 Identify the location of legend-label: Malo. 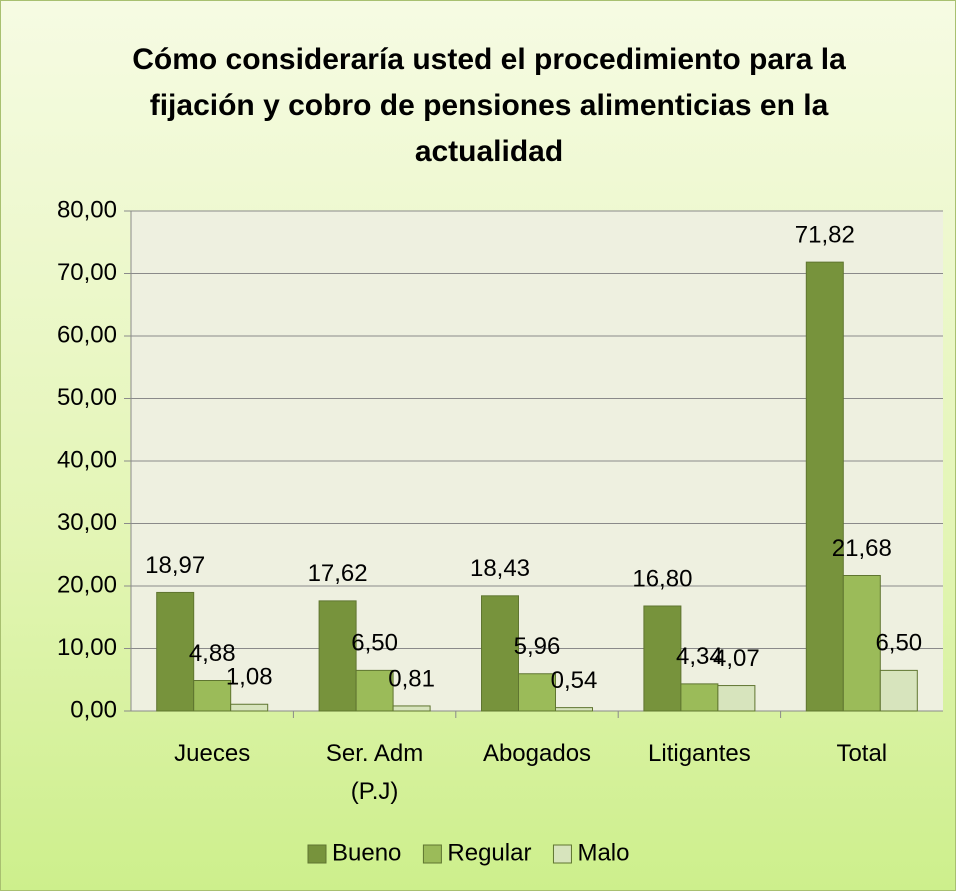
(603, 852).